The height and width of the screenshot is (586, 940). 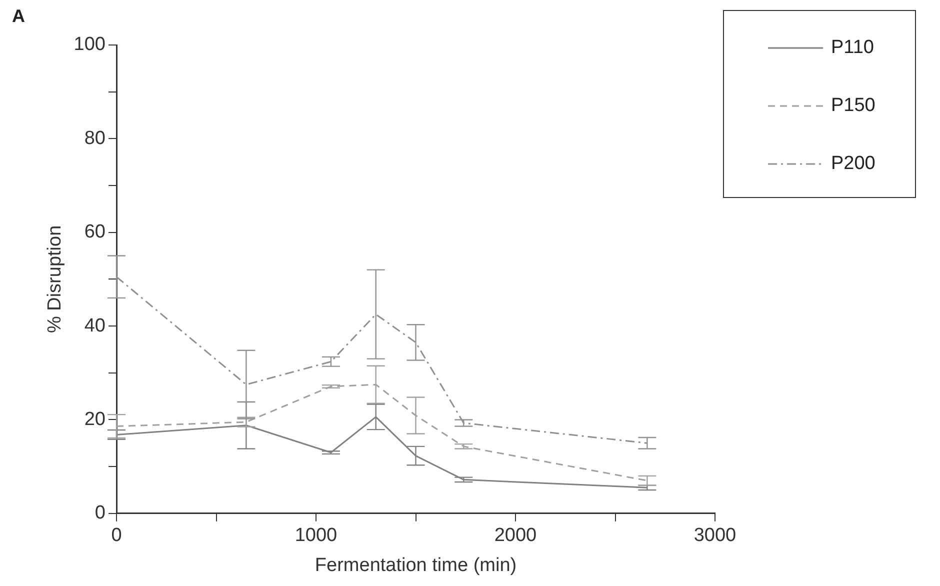 I want to click on y-tick-label: 20, so click(x=95, y=419).